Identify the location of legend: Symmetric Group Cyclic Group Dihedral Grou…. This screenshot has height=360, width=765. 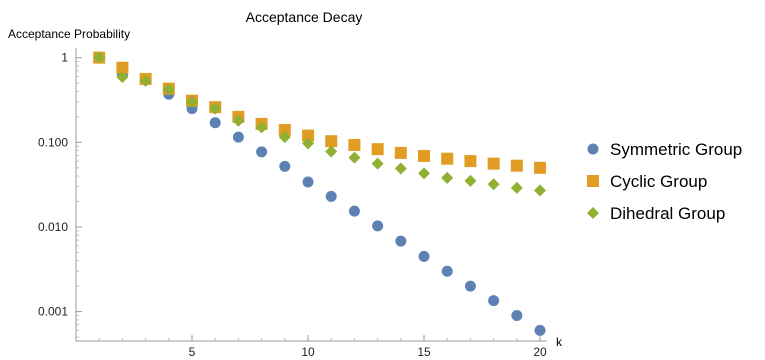
(664, 181).